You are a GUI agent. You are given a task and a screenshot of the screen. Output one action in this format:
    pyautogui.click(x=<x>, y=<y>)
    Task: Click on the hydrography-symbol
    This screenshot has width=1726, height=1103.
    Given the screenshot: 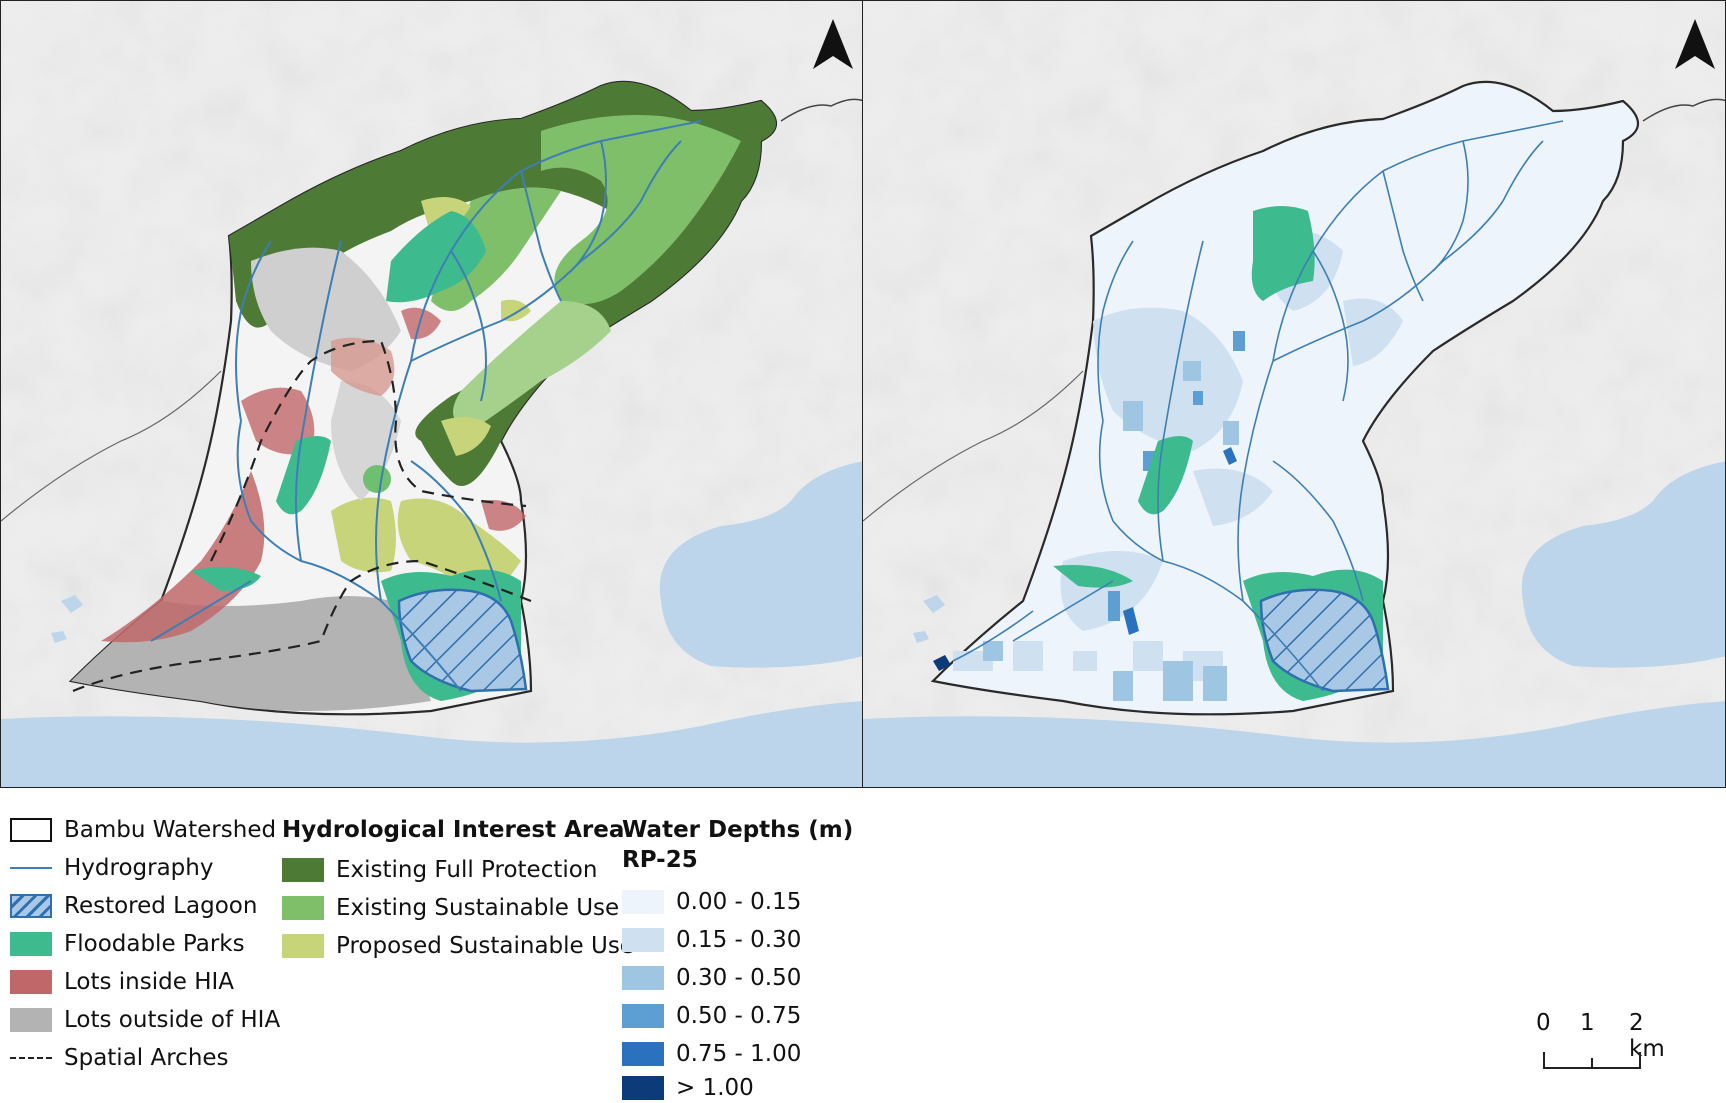 What is the action you would take?
    pyautogui.click(x=31, y=868)
    